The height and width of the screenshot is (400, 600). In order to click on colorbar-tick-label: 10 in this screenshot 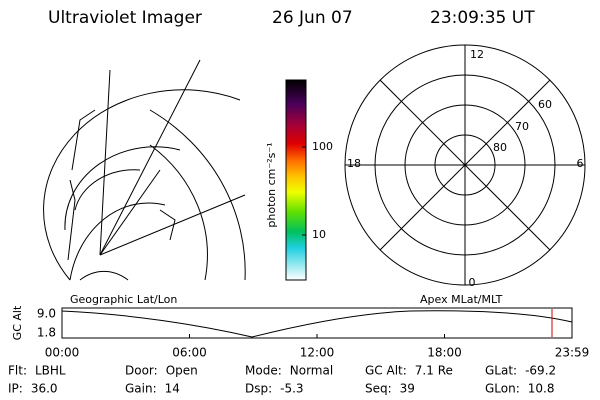, I will do `click(319, 234)`.